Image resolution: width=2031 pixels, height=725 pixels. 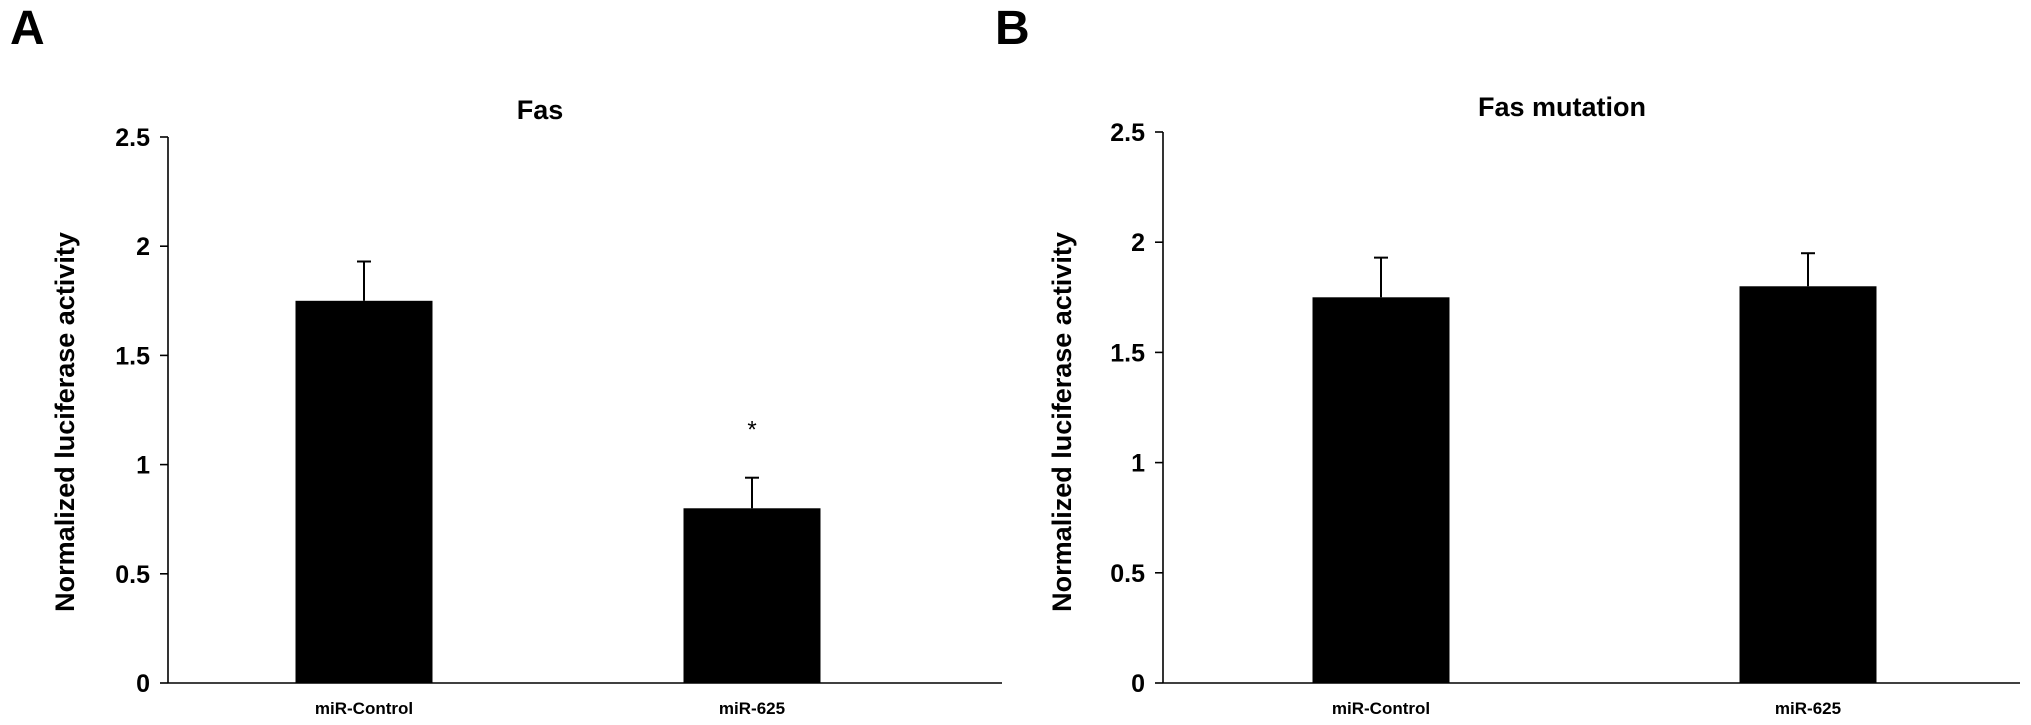 I want to click on significance-marker: *, so click(x=751, y=430).